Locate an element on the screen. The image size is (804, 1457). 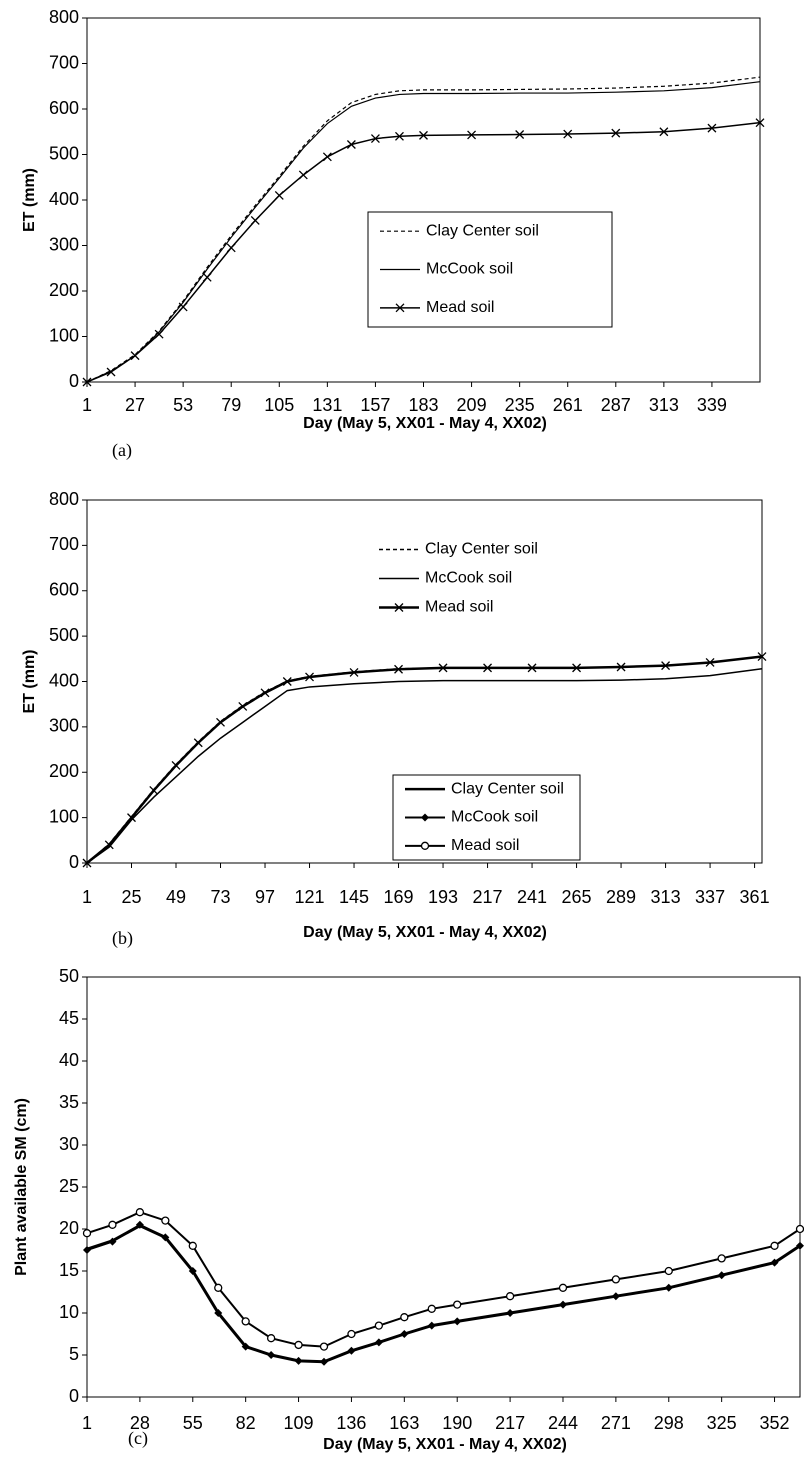
y-tick-label: 30 is located at coordinates (69, 1144).